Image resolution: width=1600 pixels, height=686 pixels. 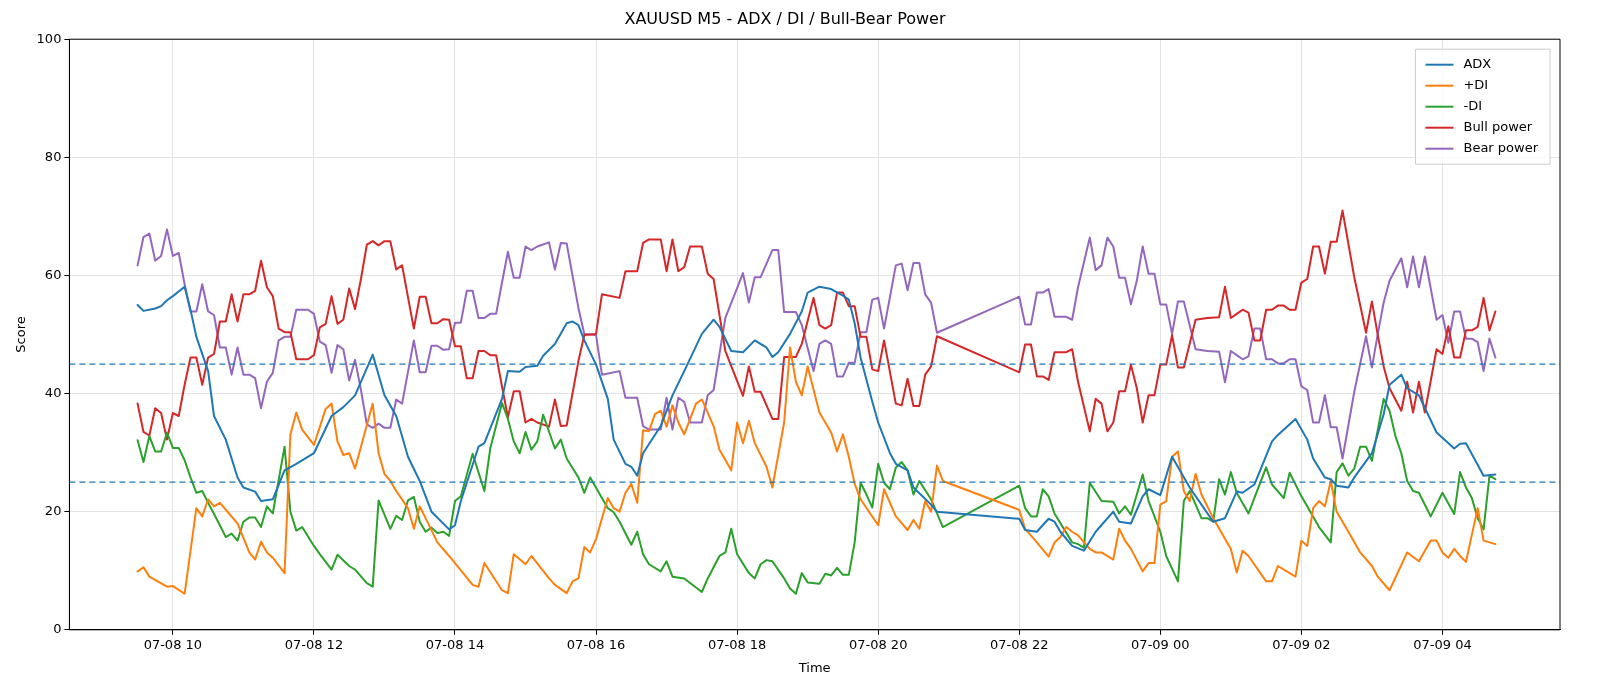 What do you see at coordinates (57, 629) in the screenshot?
I see `y-tick-label: 0` at bounding box center [57, 629].